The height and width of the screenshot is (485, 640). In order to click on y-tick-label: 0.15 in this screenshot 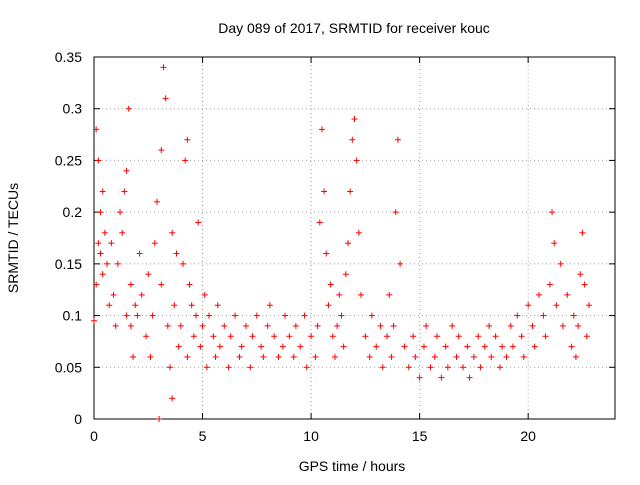, I will do `click(68, 264)`.